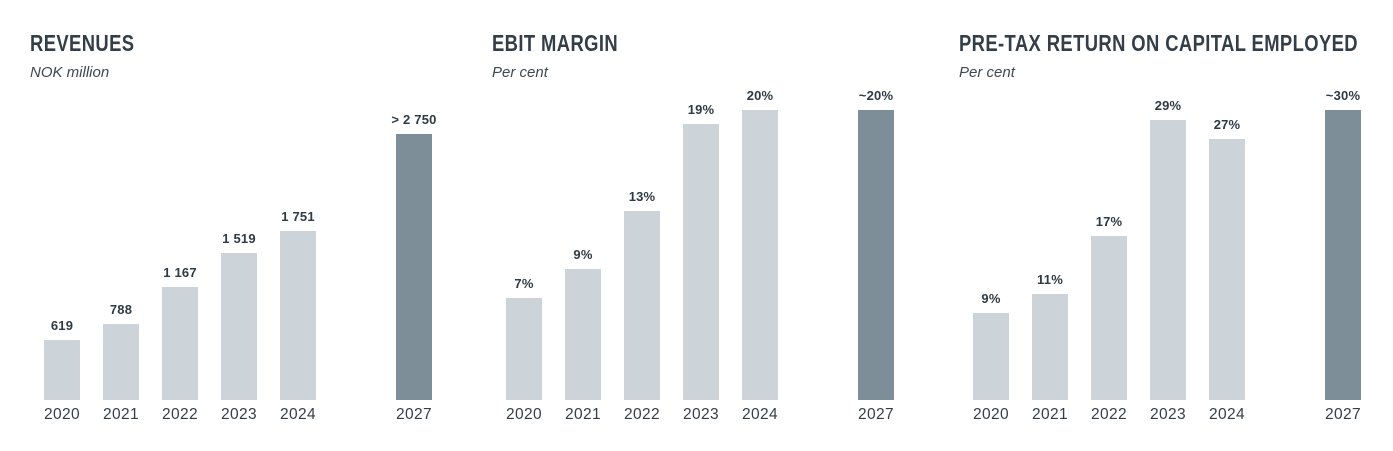  Describe the element at coordinates (1158, 43) in the screenshot. I see `chart-title: PRE-TAX RETURN ON CAPITAL EMPLOYED` at that location.